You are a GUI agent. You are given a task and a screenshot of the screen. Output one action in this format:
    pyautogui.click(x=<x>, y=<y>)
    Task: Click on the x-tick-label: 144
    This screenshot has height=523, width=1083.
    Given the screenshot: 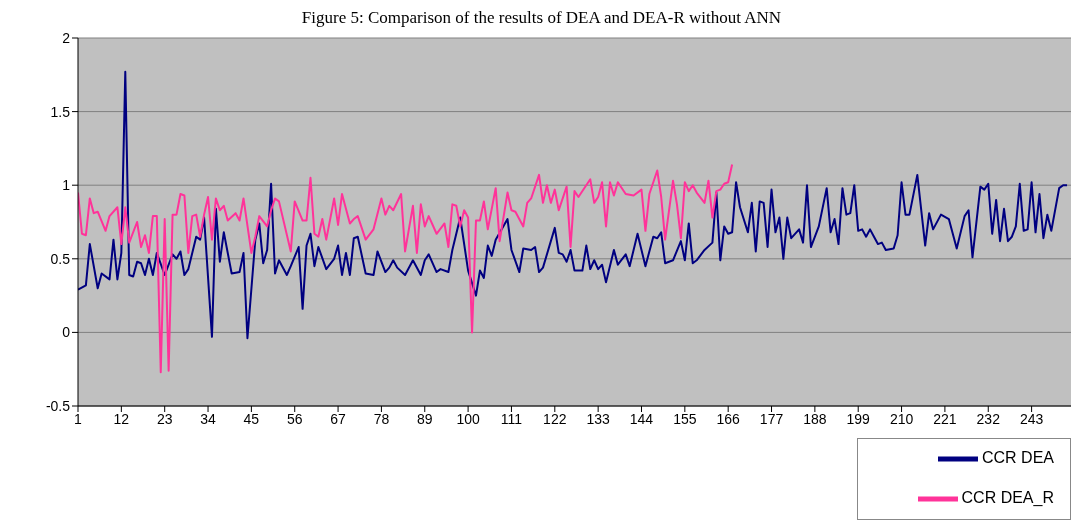 What is the action you would take?
    pyautogui.click(x=641, y=418)
    